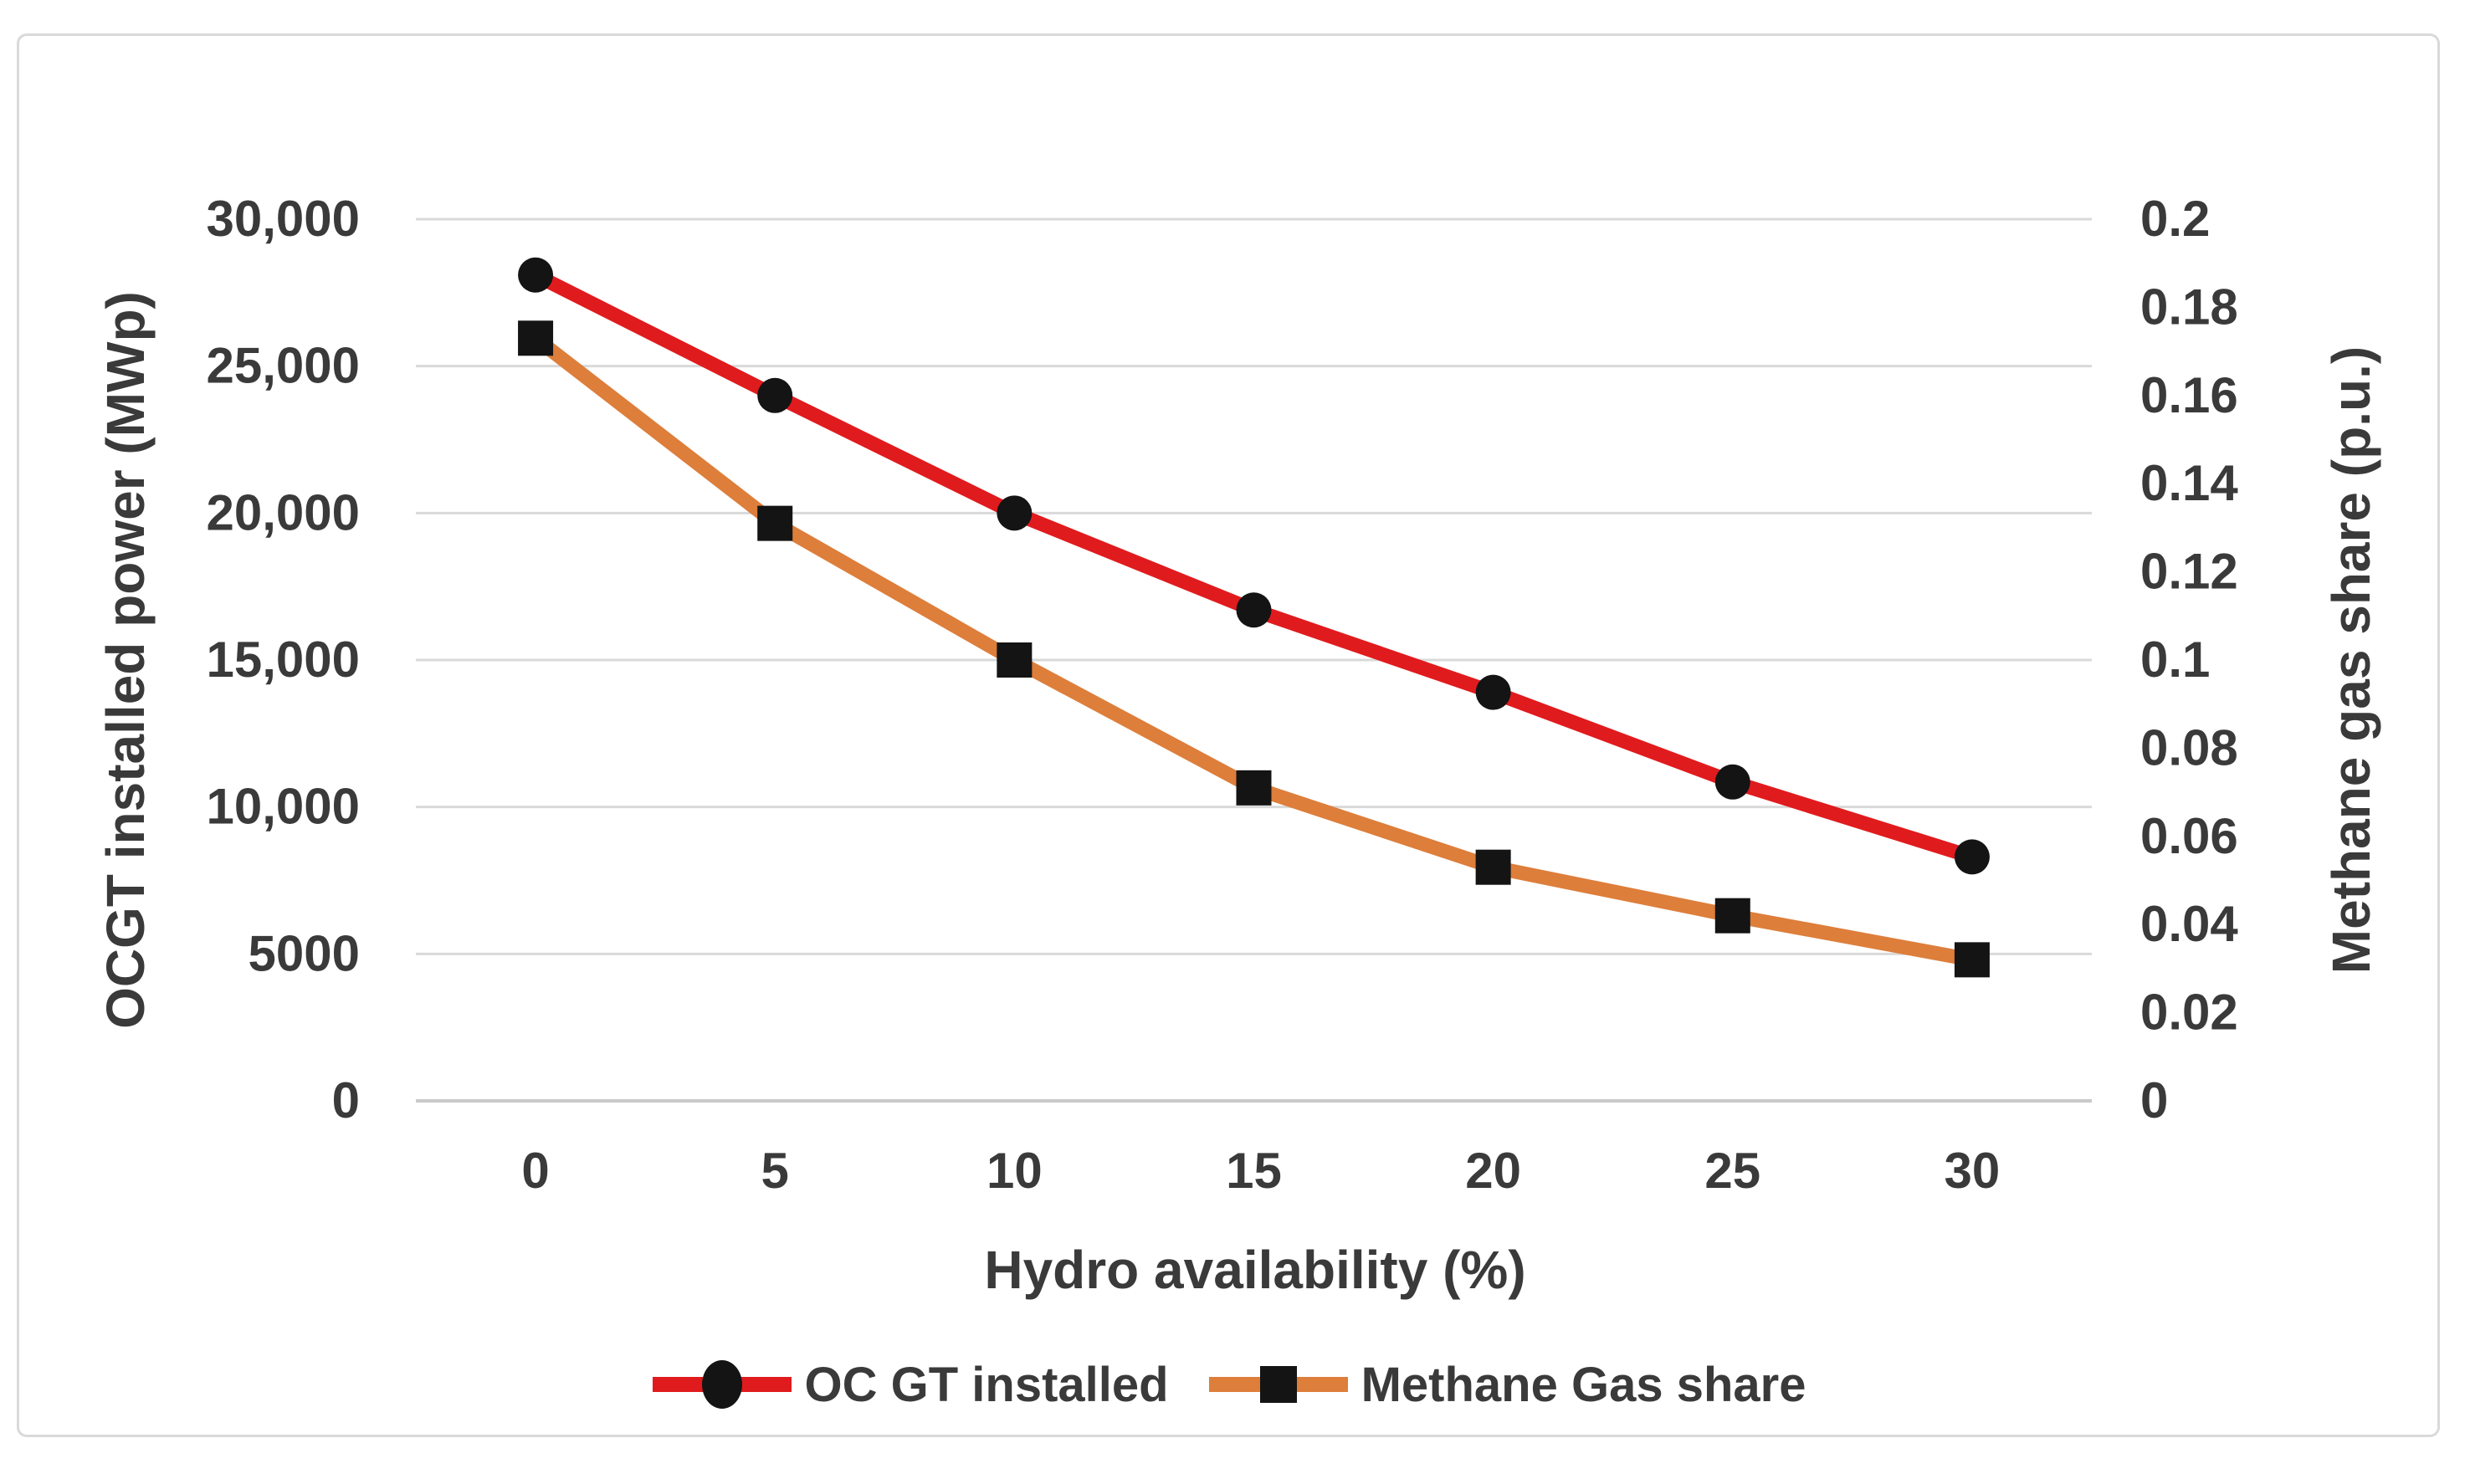 This screenshot has width=2470, height=1484. What do you see at coordinates (304, 953) in the screenshot?
I see `left-axis-tick-label: 5000` at bounding box center [304, 953].